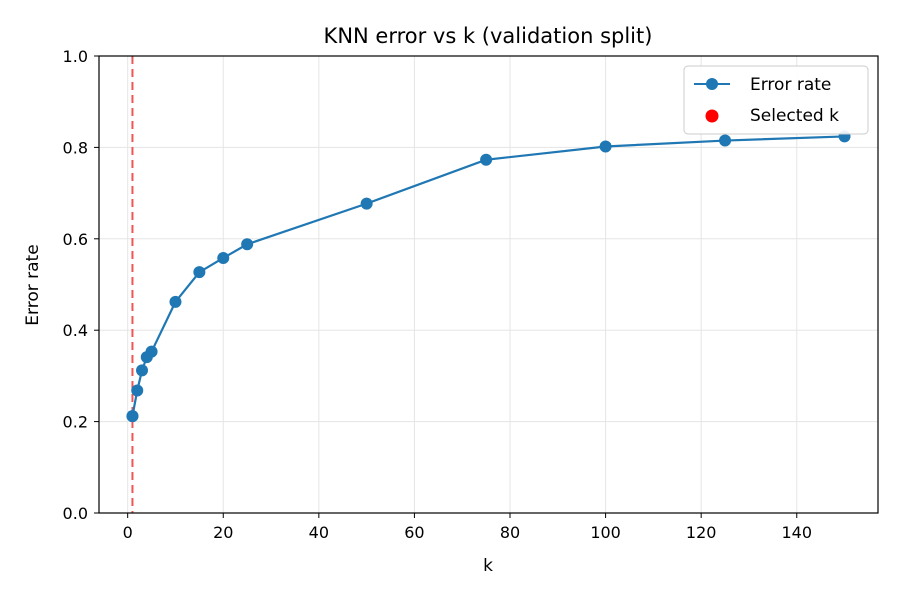  I want to click on y-tick-label: 0.6, so click(75, 239).